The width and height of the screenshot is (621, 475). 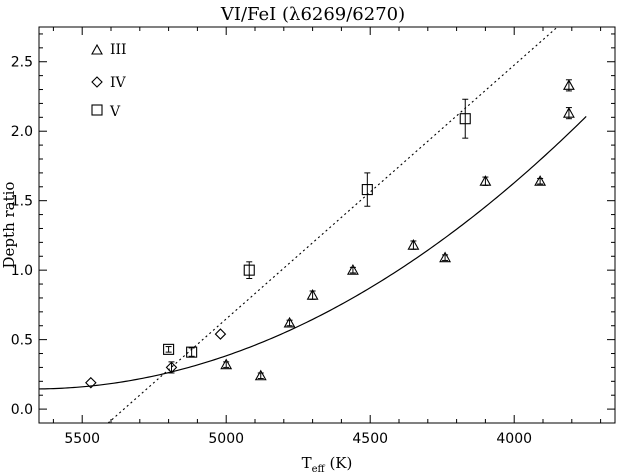 What do you see at coordinates (514, 439) in the screenshot?
I see `x-tick-label: 4000` at bounding box center [514, 439].